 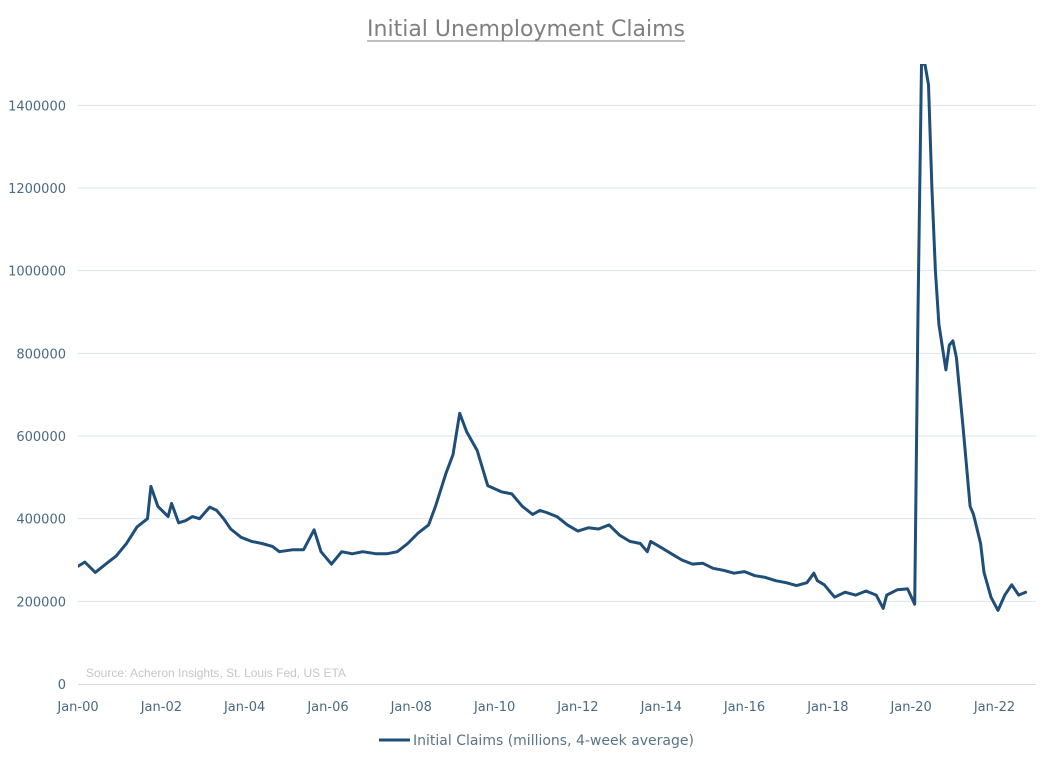 I want to click on x-tick-label: Jan-18, so click(x=827, y=707).